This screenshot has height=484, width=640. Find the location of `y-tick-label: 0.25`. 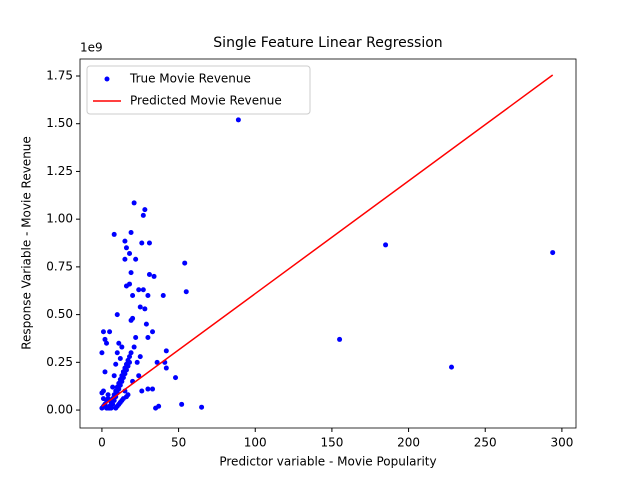

y-tick-label: 0.25 is located at coordinates (59, 362).